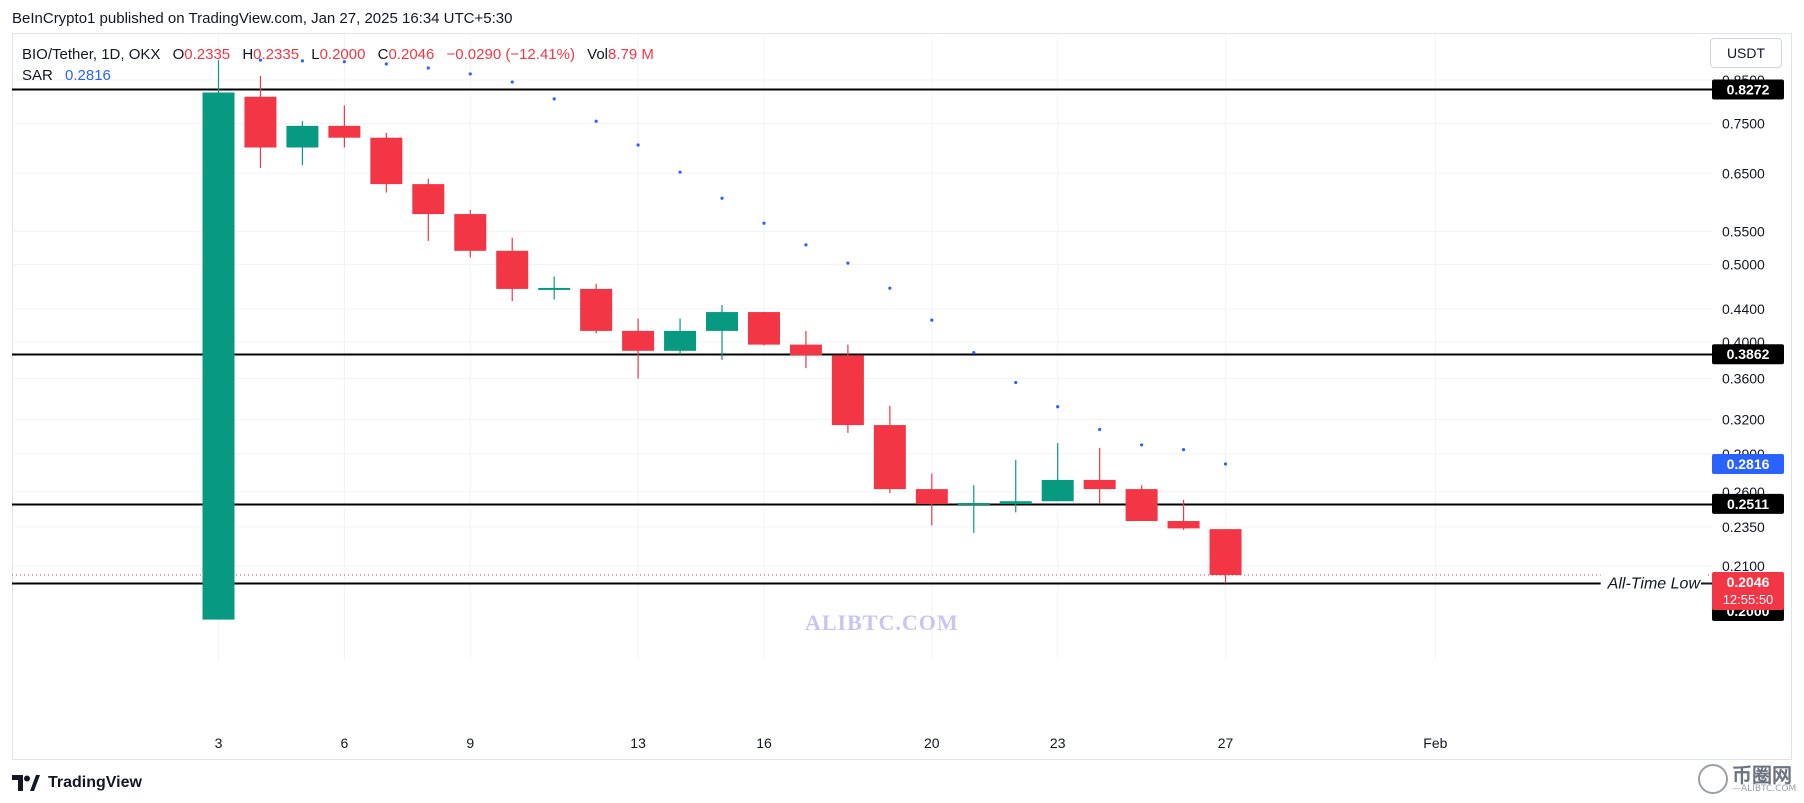 The height and width of the screenshot is (803, 1804). I want to click on currency-button: USDT, so click(1746, 53).